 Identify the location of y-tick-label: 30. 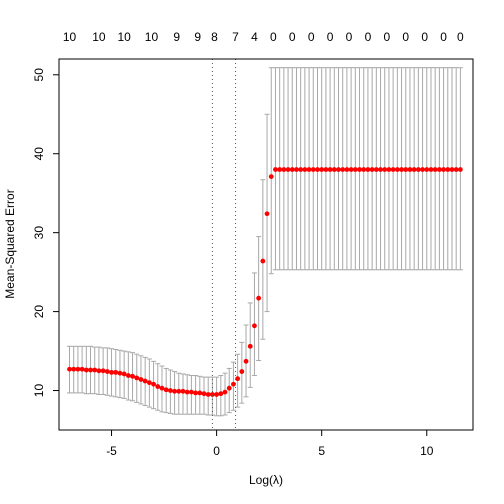
(39, 233).